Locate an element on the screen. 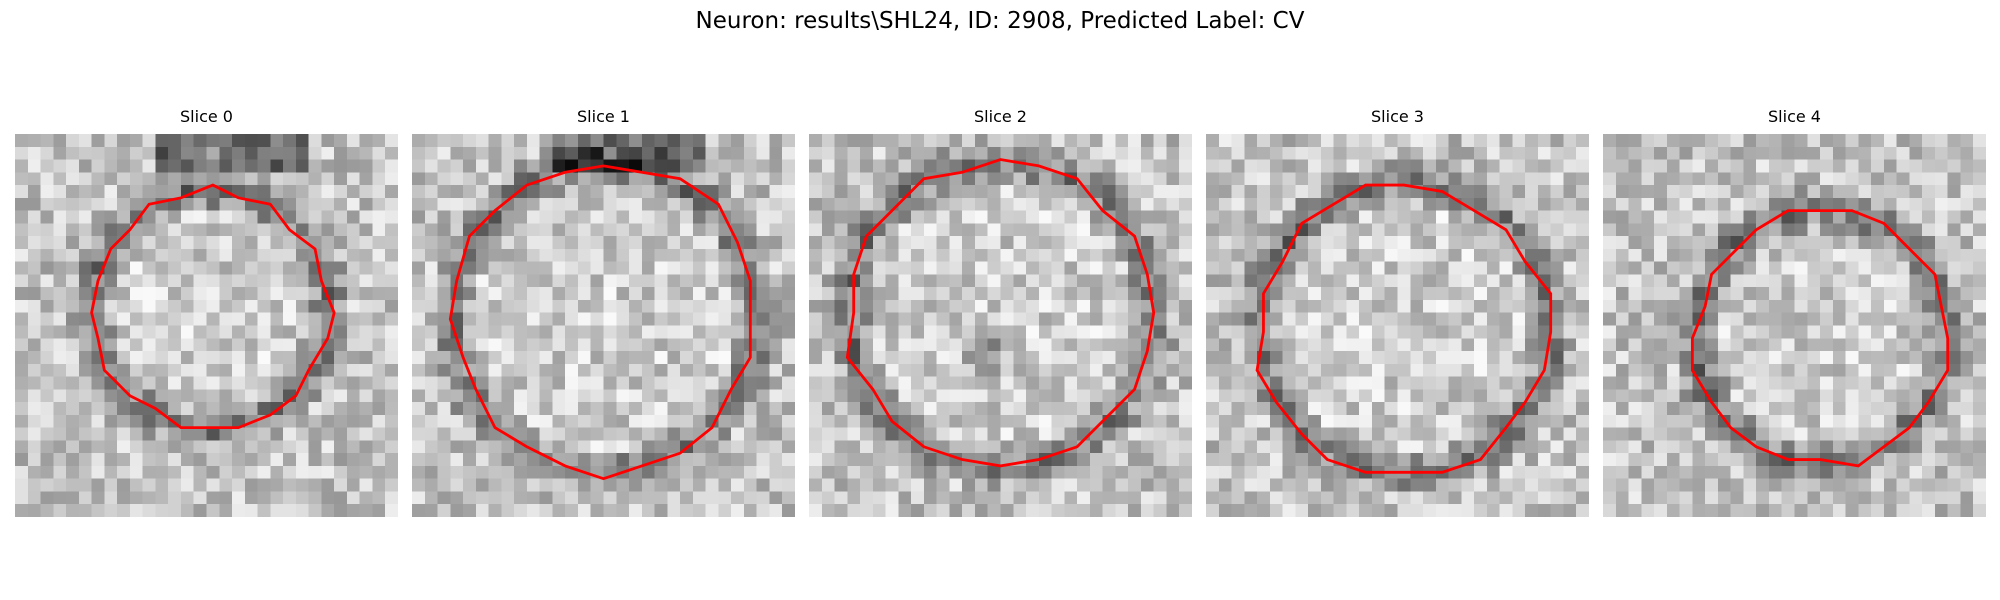 The width and height of the screenshot is (2000, 600). contour-outline is located at coordinates (600, 322).